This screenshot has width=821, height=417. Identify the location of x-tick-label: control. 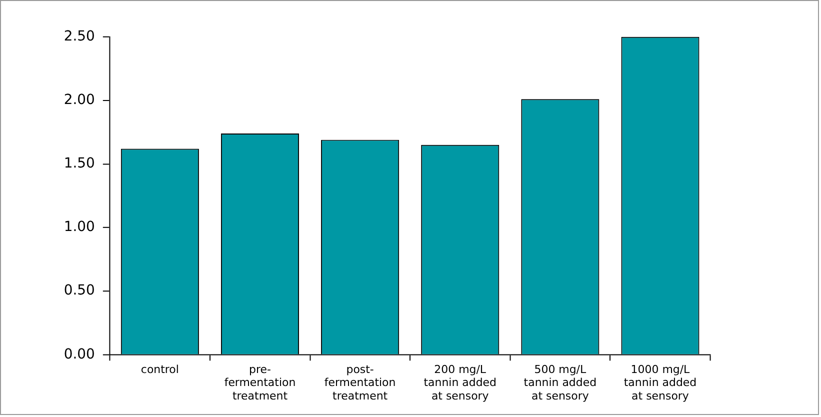
(159, 369).